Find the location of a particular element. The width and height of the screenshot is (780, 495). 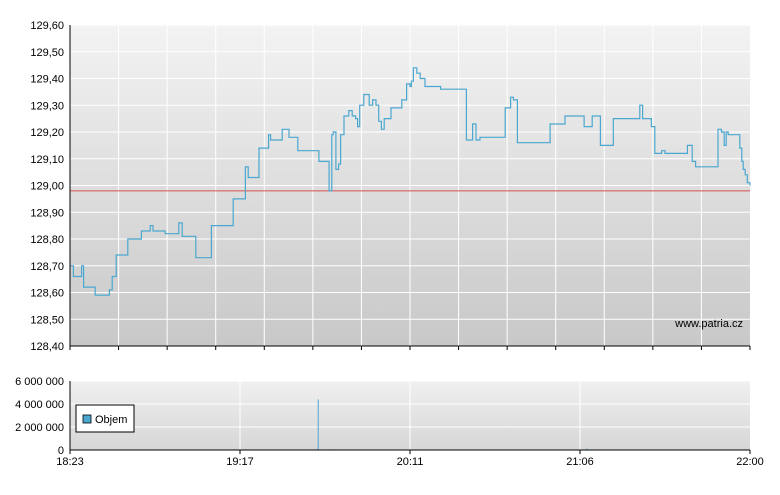

price-y-tick-label: 129,10 is located at coordinates (47, 160).